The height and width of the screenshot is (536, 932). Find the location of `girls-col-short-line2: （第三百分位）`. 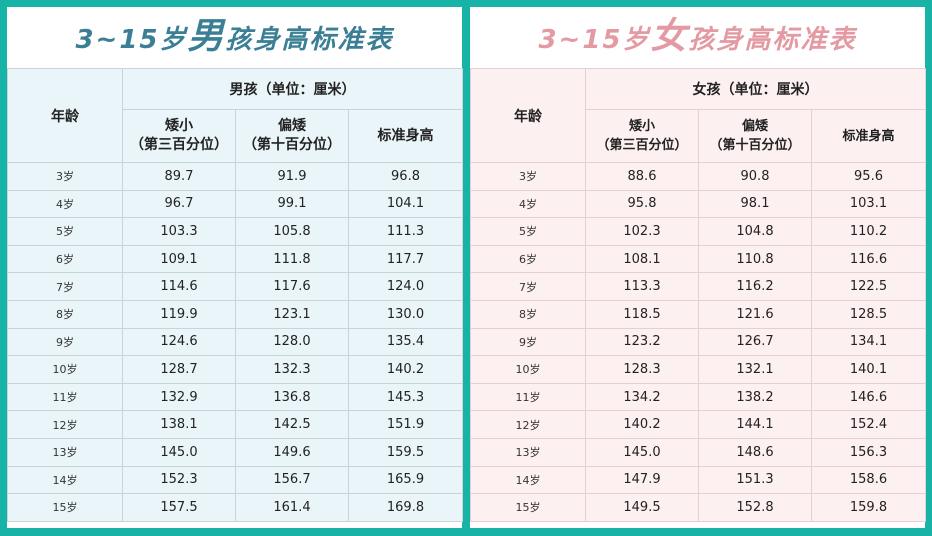

girls-col-short-line2: （第三百分位） is located at coordinates (642, 145).